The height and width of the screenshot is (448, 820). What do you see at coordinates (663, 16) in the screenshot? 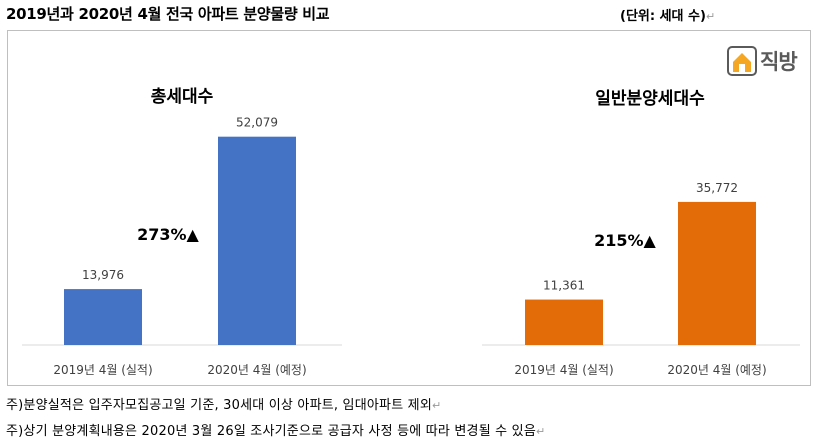
I see `unit-text: (단위: 세대 수)` at bounding box center [663, 16].